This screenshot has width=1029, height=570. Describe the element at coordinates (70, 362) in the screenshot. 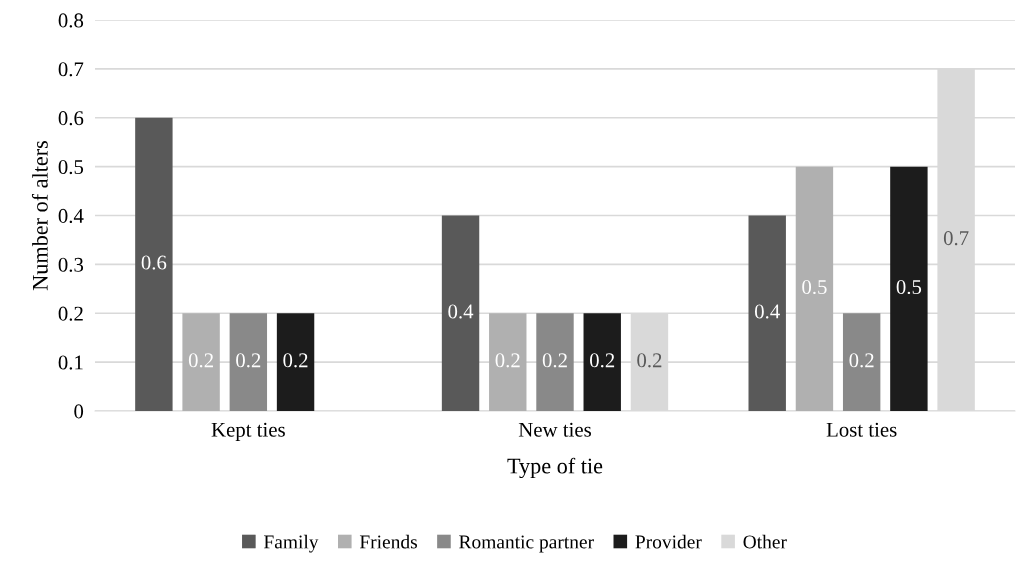

I see `y-tick-label: 0.1` at that location.